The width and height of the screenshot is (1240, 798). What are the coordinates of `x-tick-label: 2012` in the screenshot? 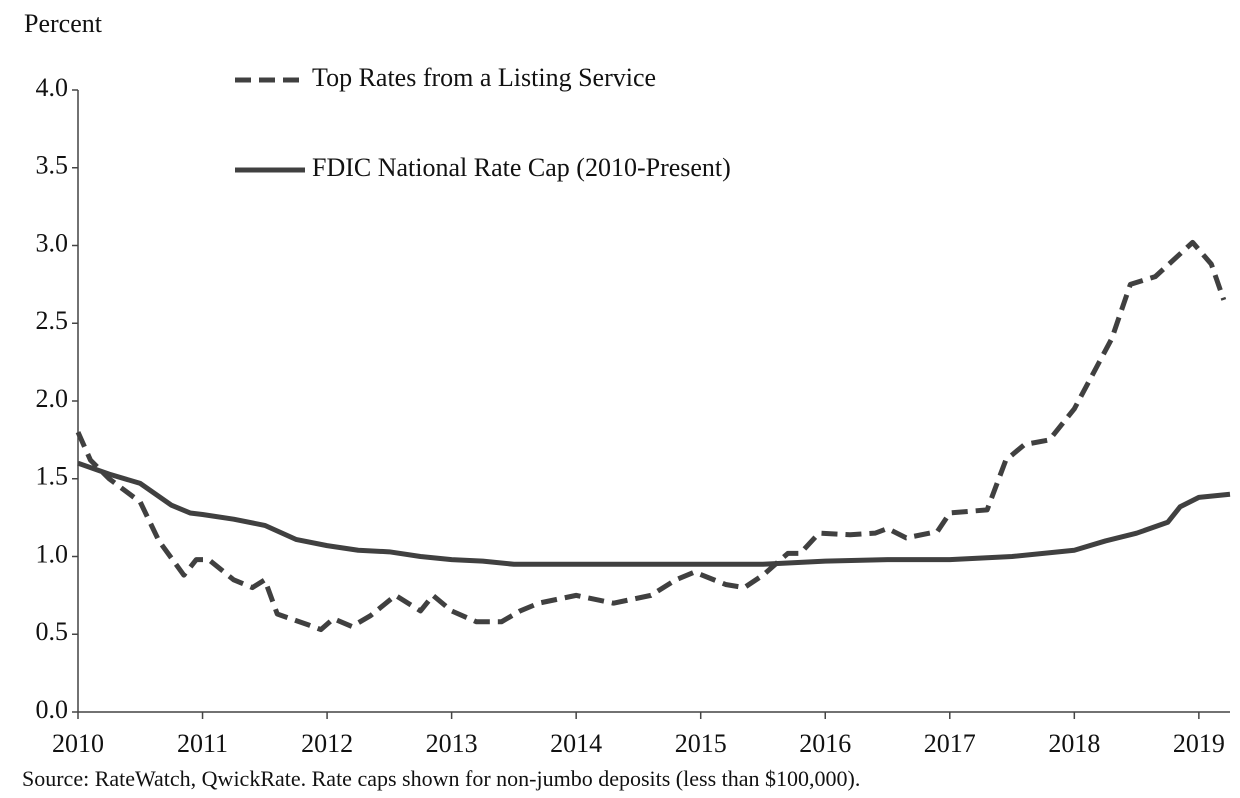 It's located at (327, 743).